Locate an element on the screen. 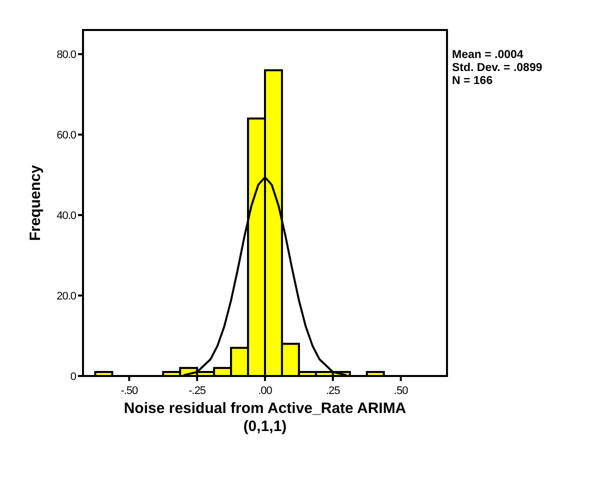  y-tick-label: 40.0 is located at coordinates (66, 216).